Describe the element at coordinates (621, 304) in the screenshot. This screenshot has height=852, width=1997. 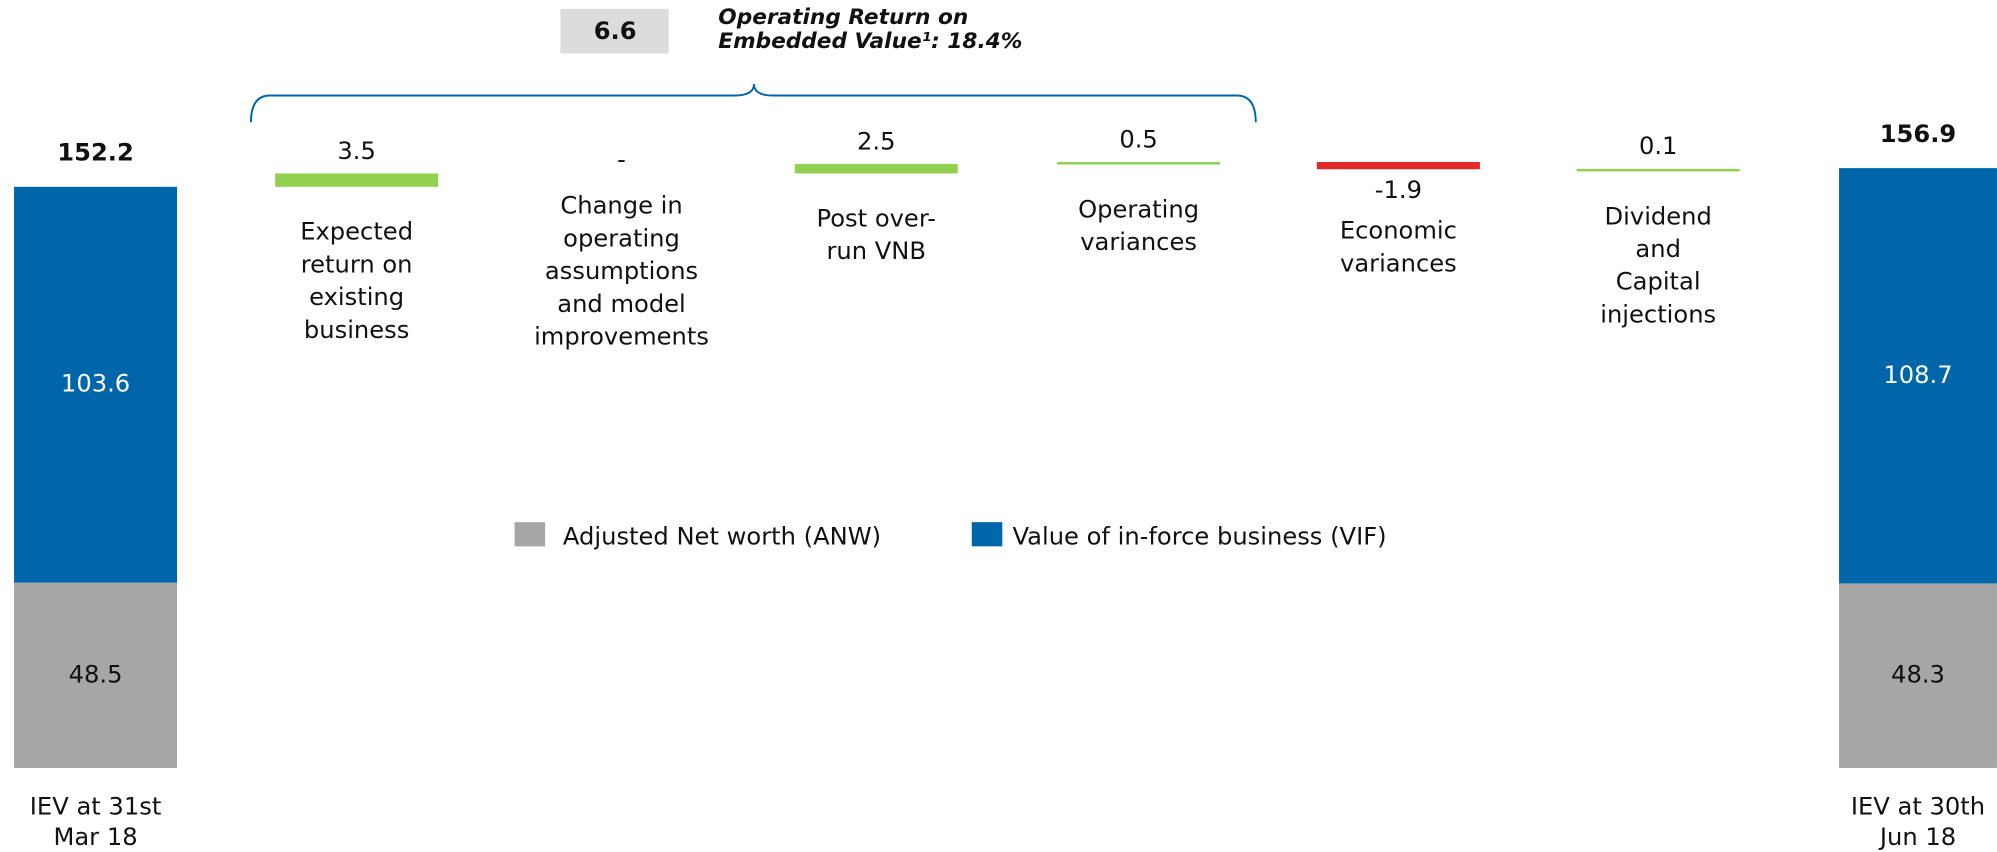
I see `category-label: and model` at that location.